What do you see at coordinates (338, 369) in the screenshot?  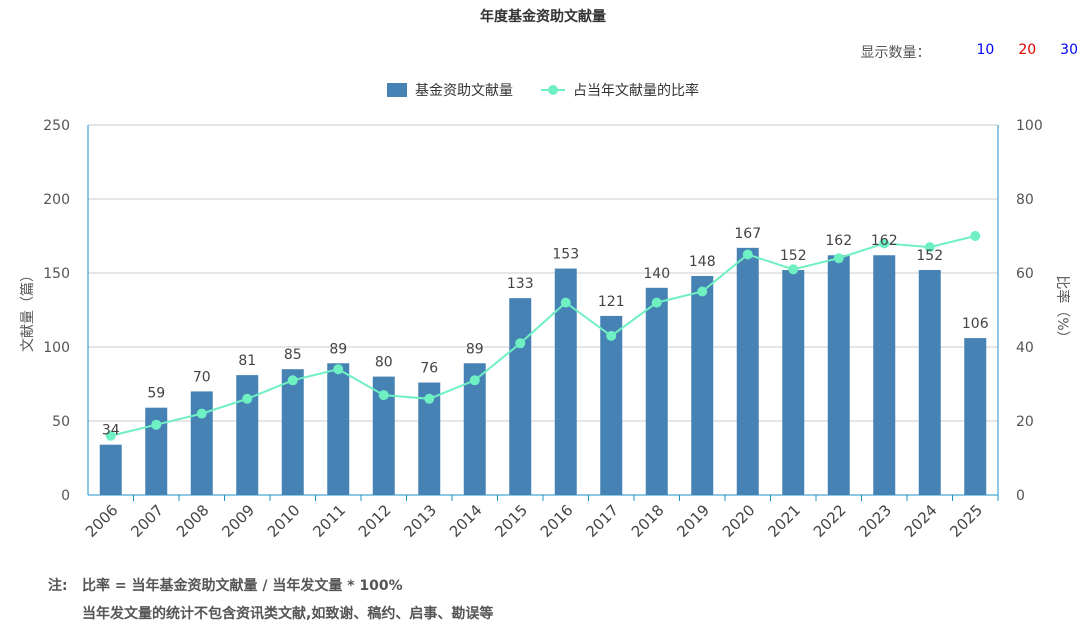 I see `ratio-point-2011` at bounding box center [338, 369].